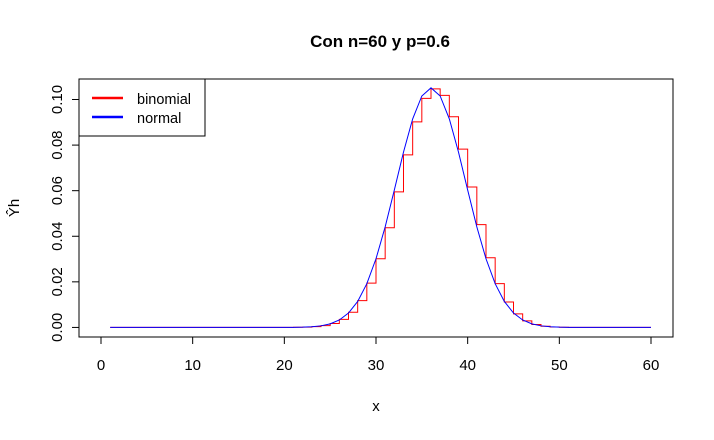 This screenshot has height=440, width=714. What do you see at coordinates (284, 365) in the screenshot?
I see `x-tick-label: 20` at bounding box center [284, 365].